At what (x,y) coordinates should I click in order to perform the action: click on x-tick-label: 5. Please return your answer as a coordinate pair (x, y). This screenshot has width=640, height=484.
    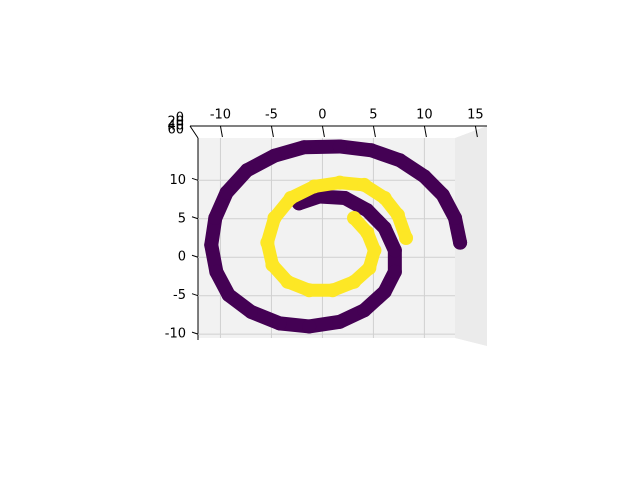
    Looking at the image, I should click on (373, 115).